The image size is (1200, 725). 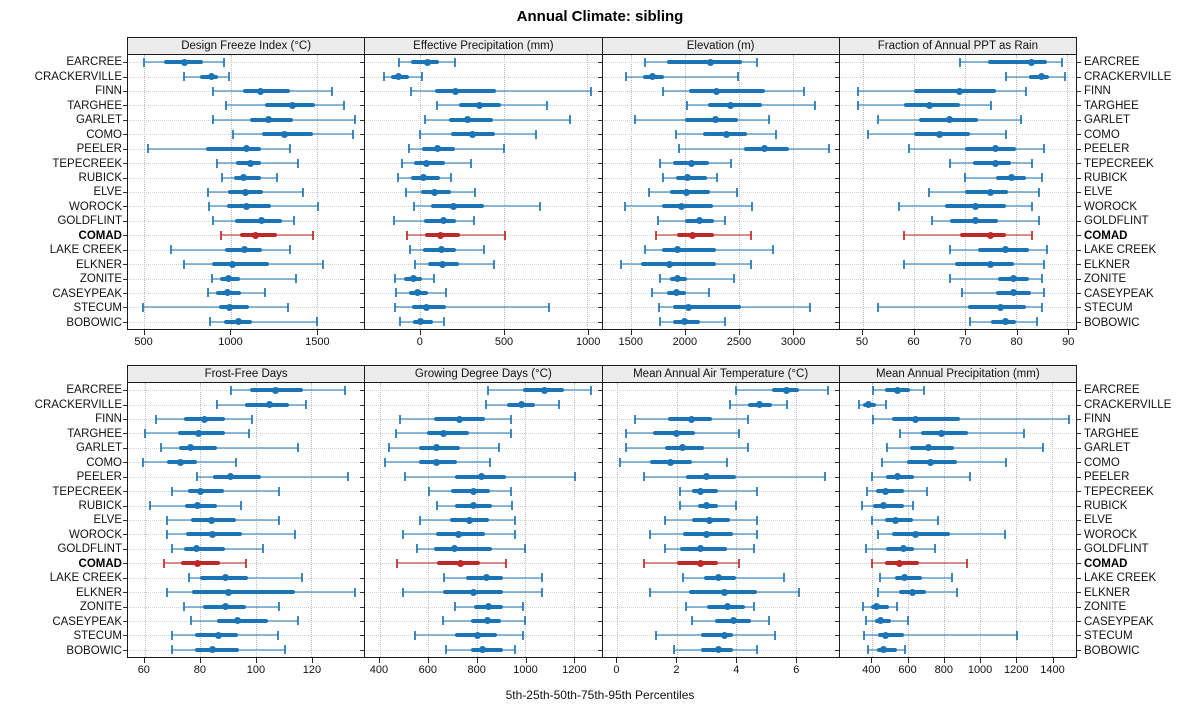 I want to click on panel-title: Mean Annual Air Temperature (°C), so click(x=720, y=374).